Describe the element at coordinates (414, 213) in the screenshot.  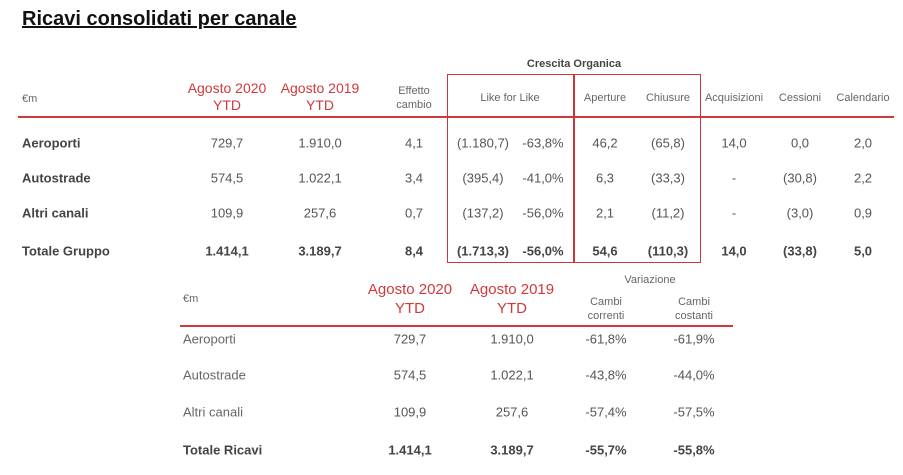
I see `cell-fx: 0,7` at that location.